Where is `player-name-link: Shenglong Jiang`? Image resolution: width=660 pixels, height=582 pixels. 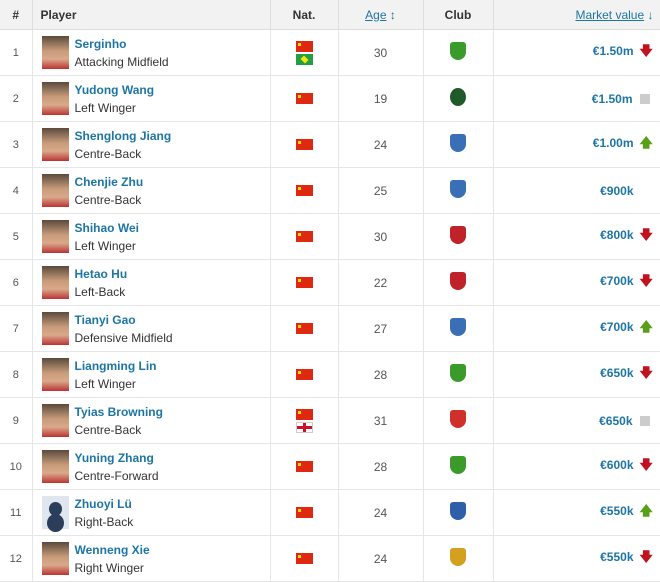 player-name-link: Shenglong Jiang is located at coordinates (123, 135).